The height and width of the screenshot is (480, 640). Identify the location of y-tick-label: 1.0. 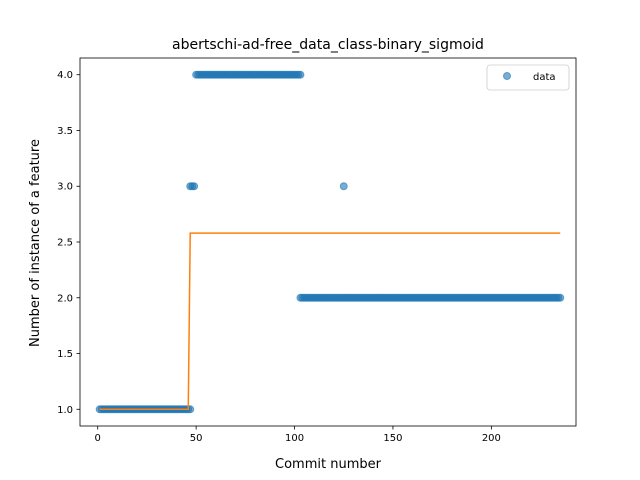
(65, 410).